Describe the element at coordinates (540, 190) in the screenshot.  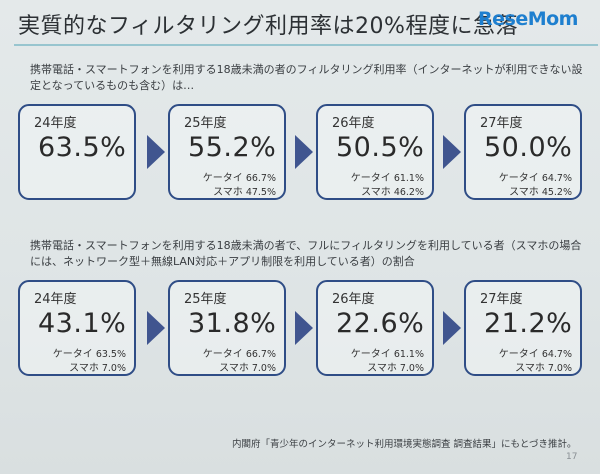
I see `card-smaho-row: スマホ 45.2%` at that location.